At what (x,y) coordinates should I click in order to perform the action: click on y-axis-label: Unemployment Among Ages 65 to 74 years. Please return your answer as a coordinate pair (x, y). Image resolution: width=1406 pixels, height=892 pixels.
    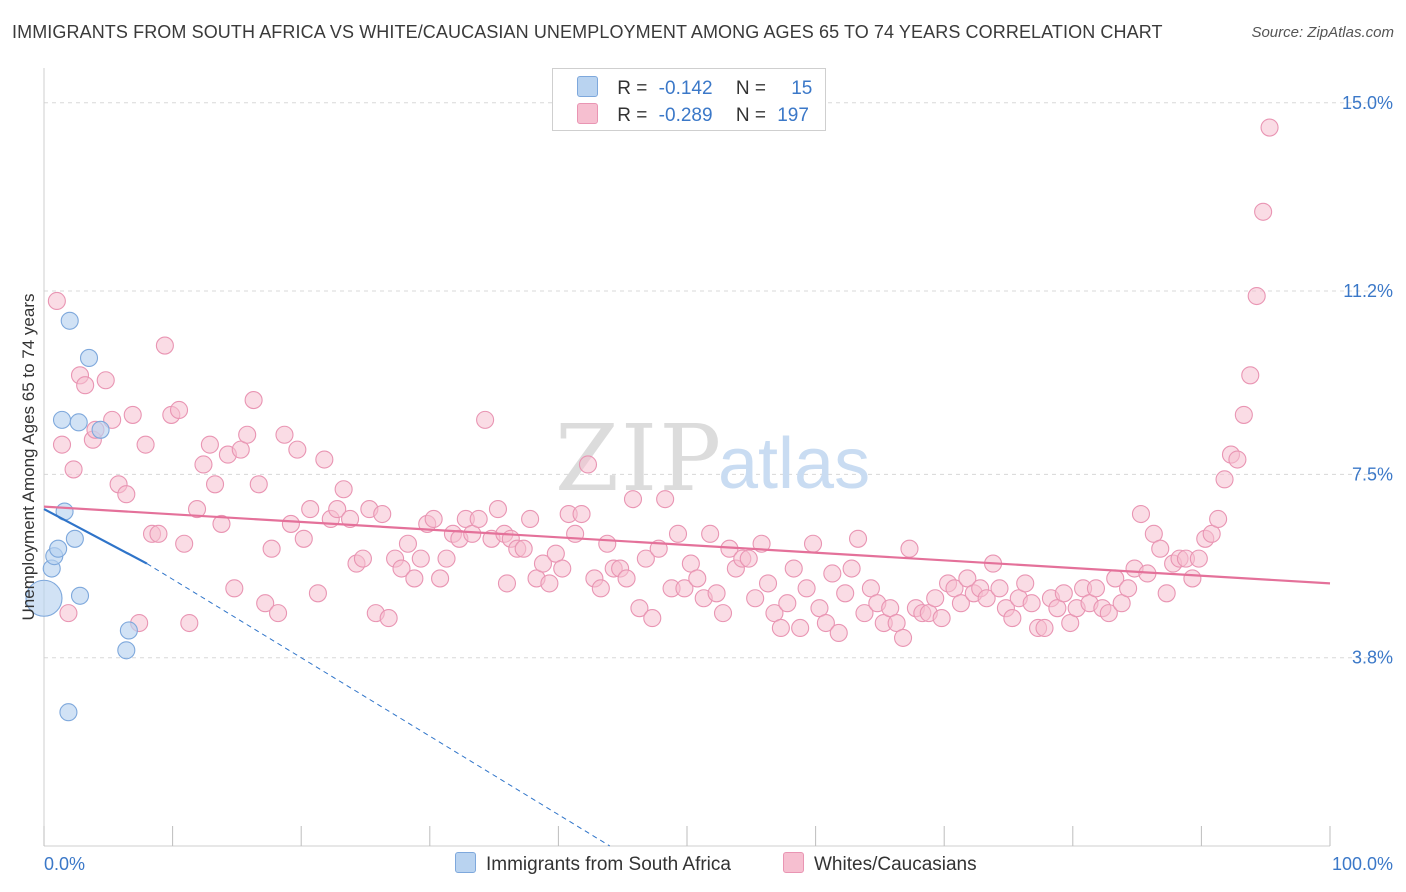
    Looking at the image, I should click on (28, 457).